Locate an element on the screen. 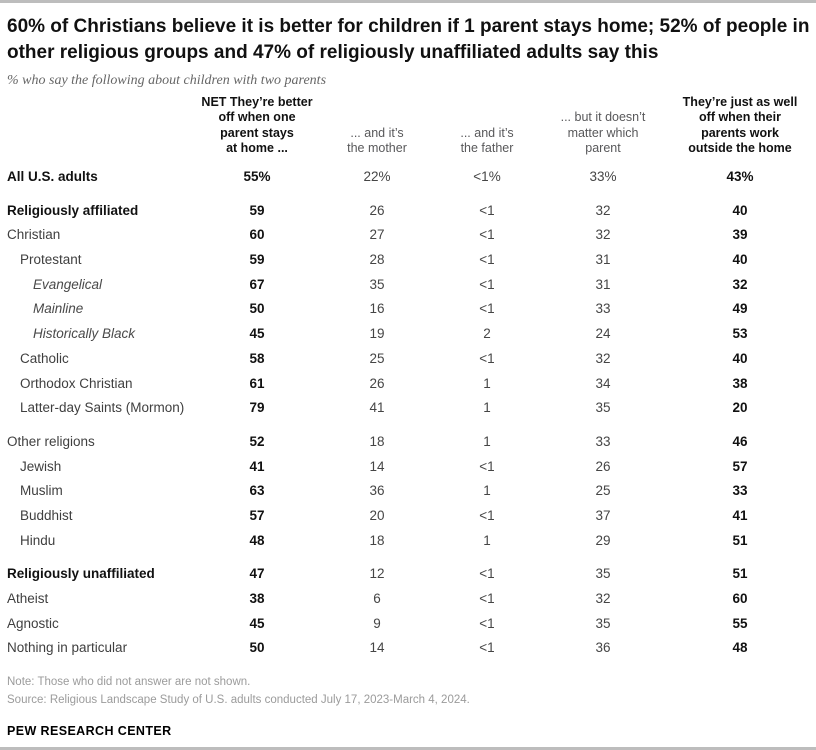 The width and height of the screenshot is (816, 750). cell-value: 50 is located at coordinates (257, 309).